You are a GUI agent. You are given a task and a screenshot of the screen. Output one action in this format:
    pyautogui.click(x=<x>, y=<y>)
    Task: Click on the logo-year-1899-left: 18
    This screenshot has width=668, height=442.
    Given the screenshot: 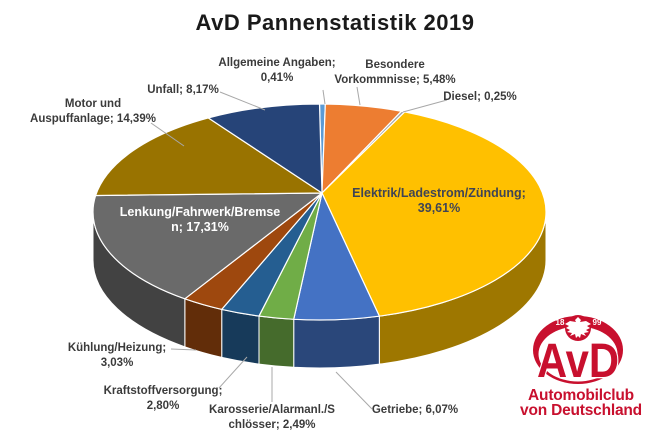 What is the action you would take?
    pyautogui.click(x=560, y=322)
    